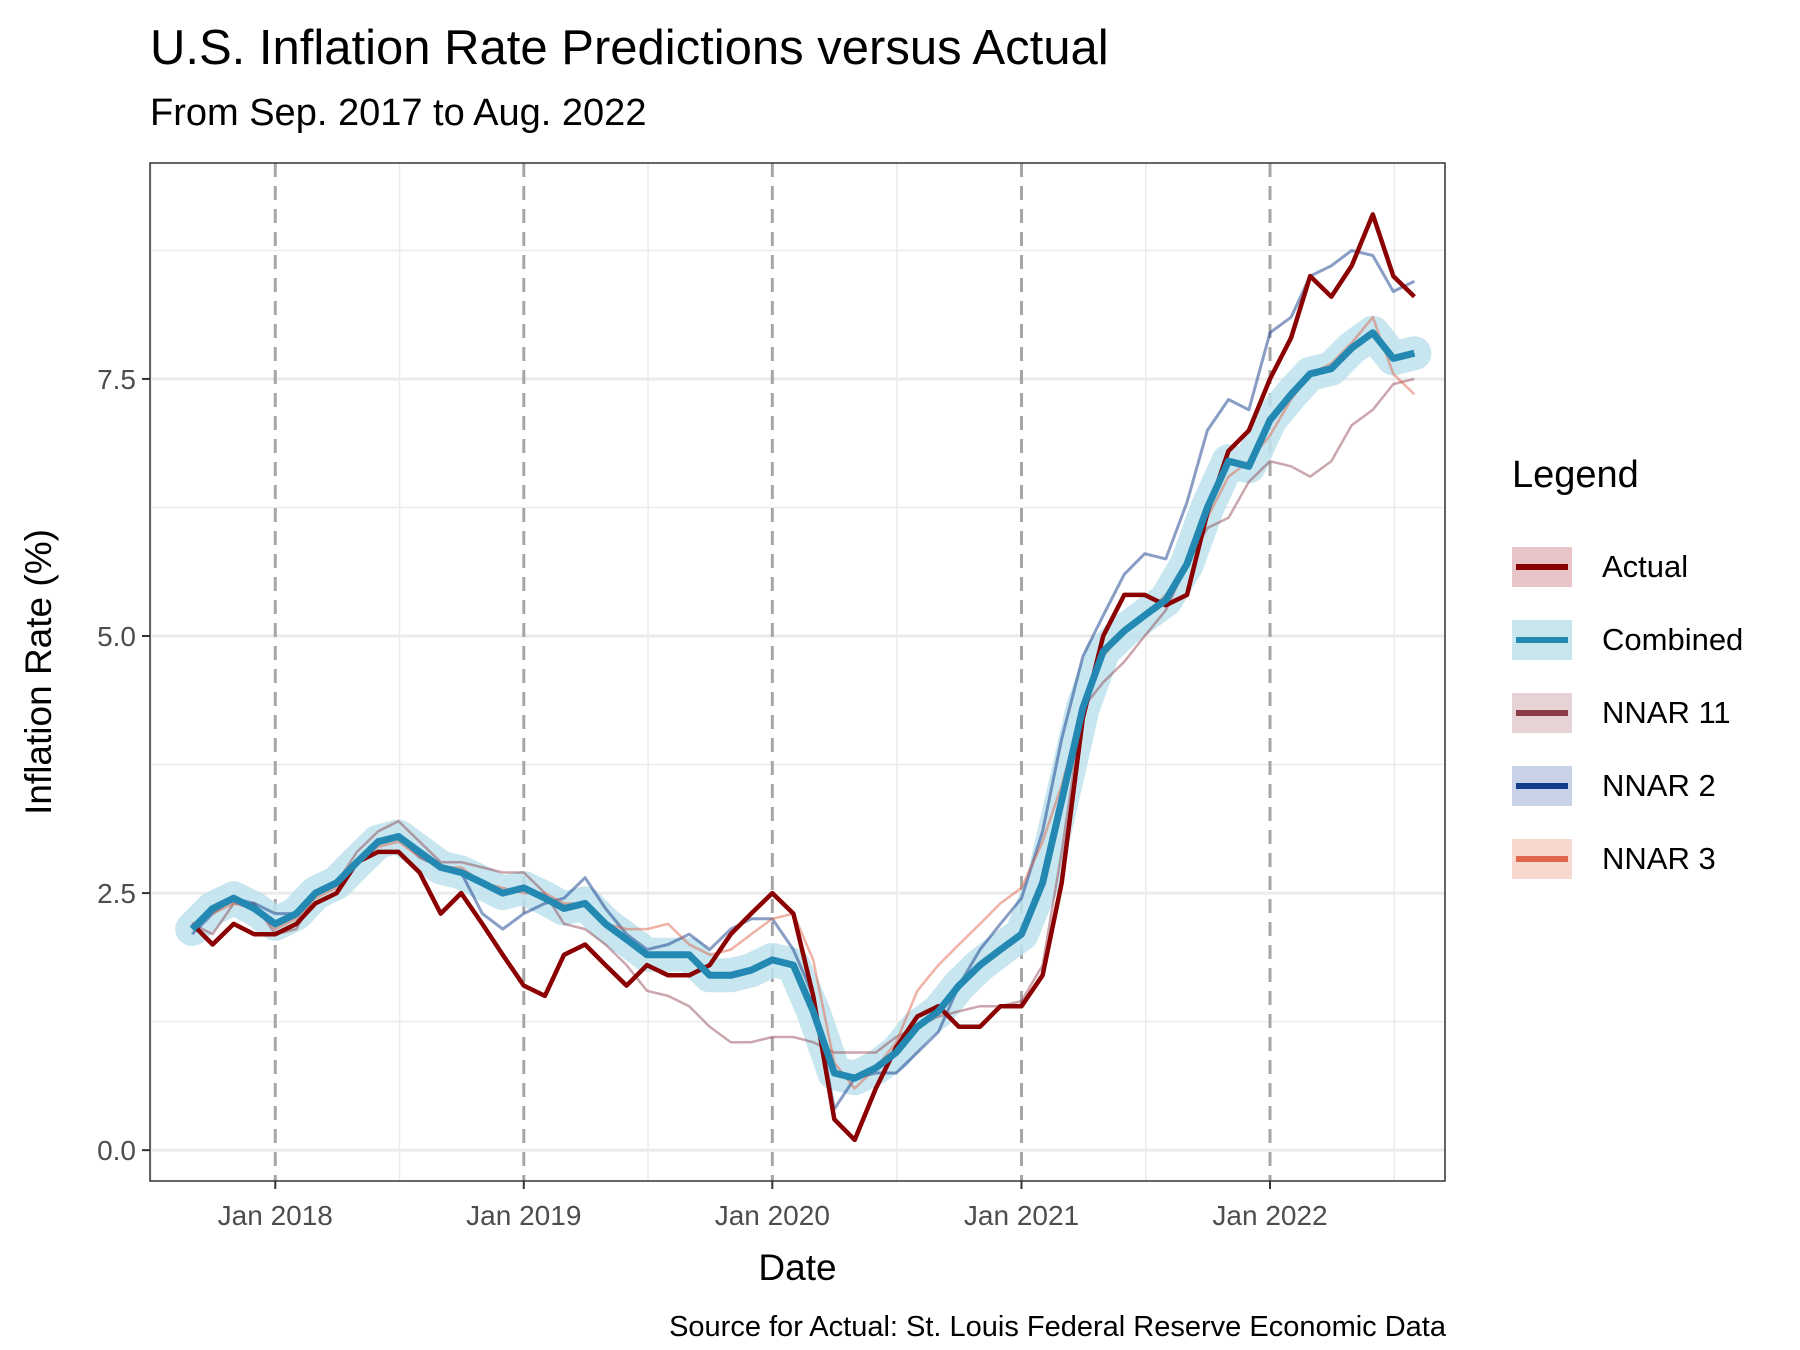 The image size is (1800, 1350). I want to click on legend-item-nnar-11: NNAR 11, so click(1627, 712).